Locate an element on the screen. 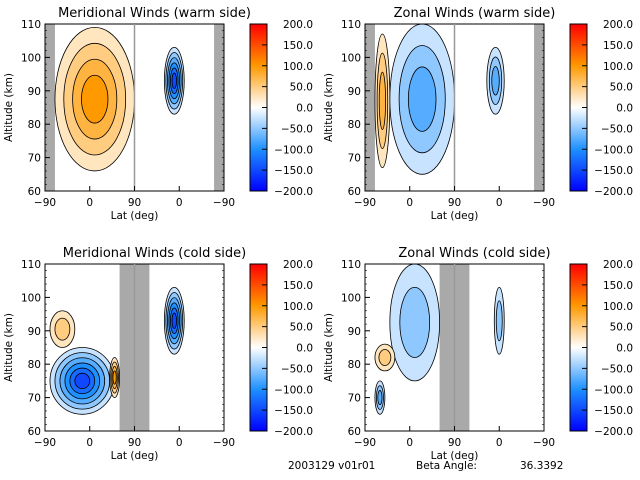 Image resolution: width=640 pixels, height=480 pixels. footer-date-version: 2003129 v01r01 is located at coordinates (331, 466).